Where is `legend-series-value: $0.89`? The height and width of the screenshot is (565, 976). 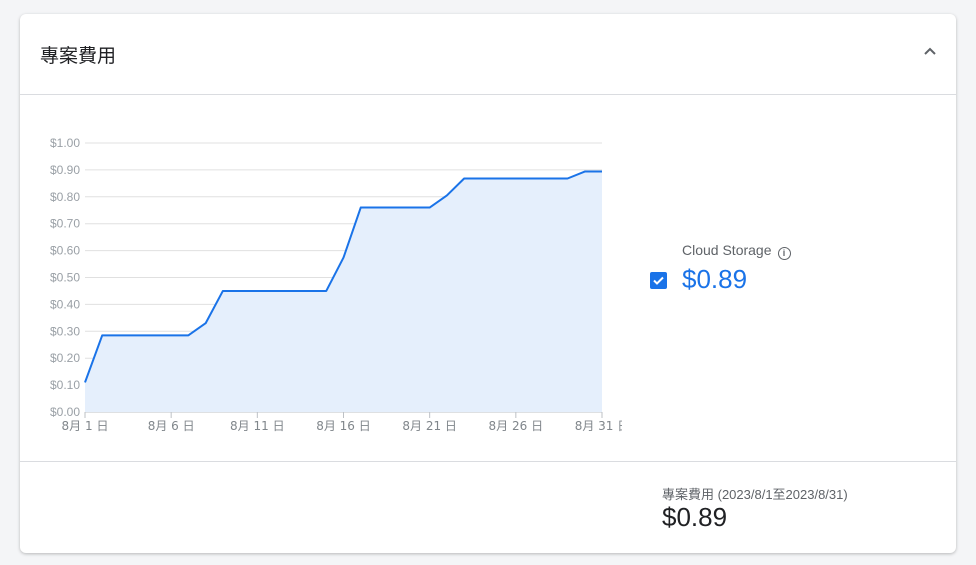
legend-series-value: $0.89 is located at coordinates (715, 279).